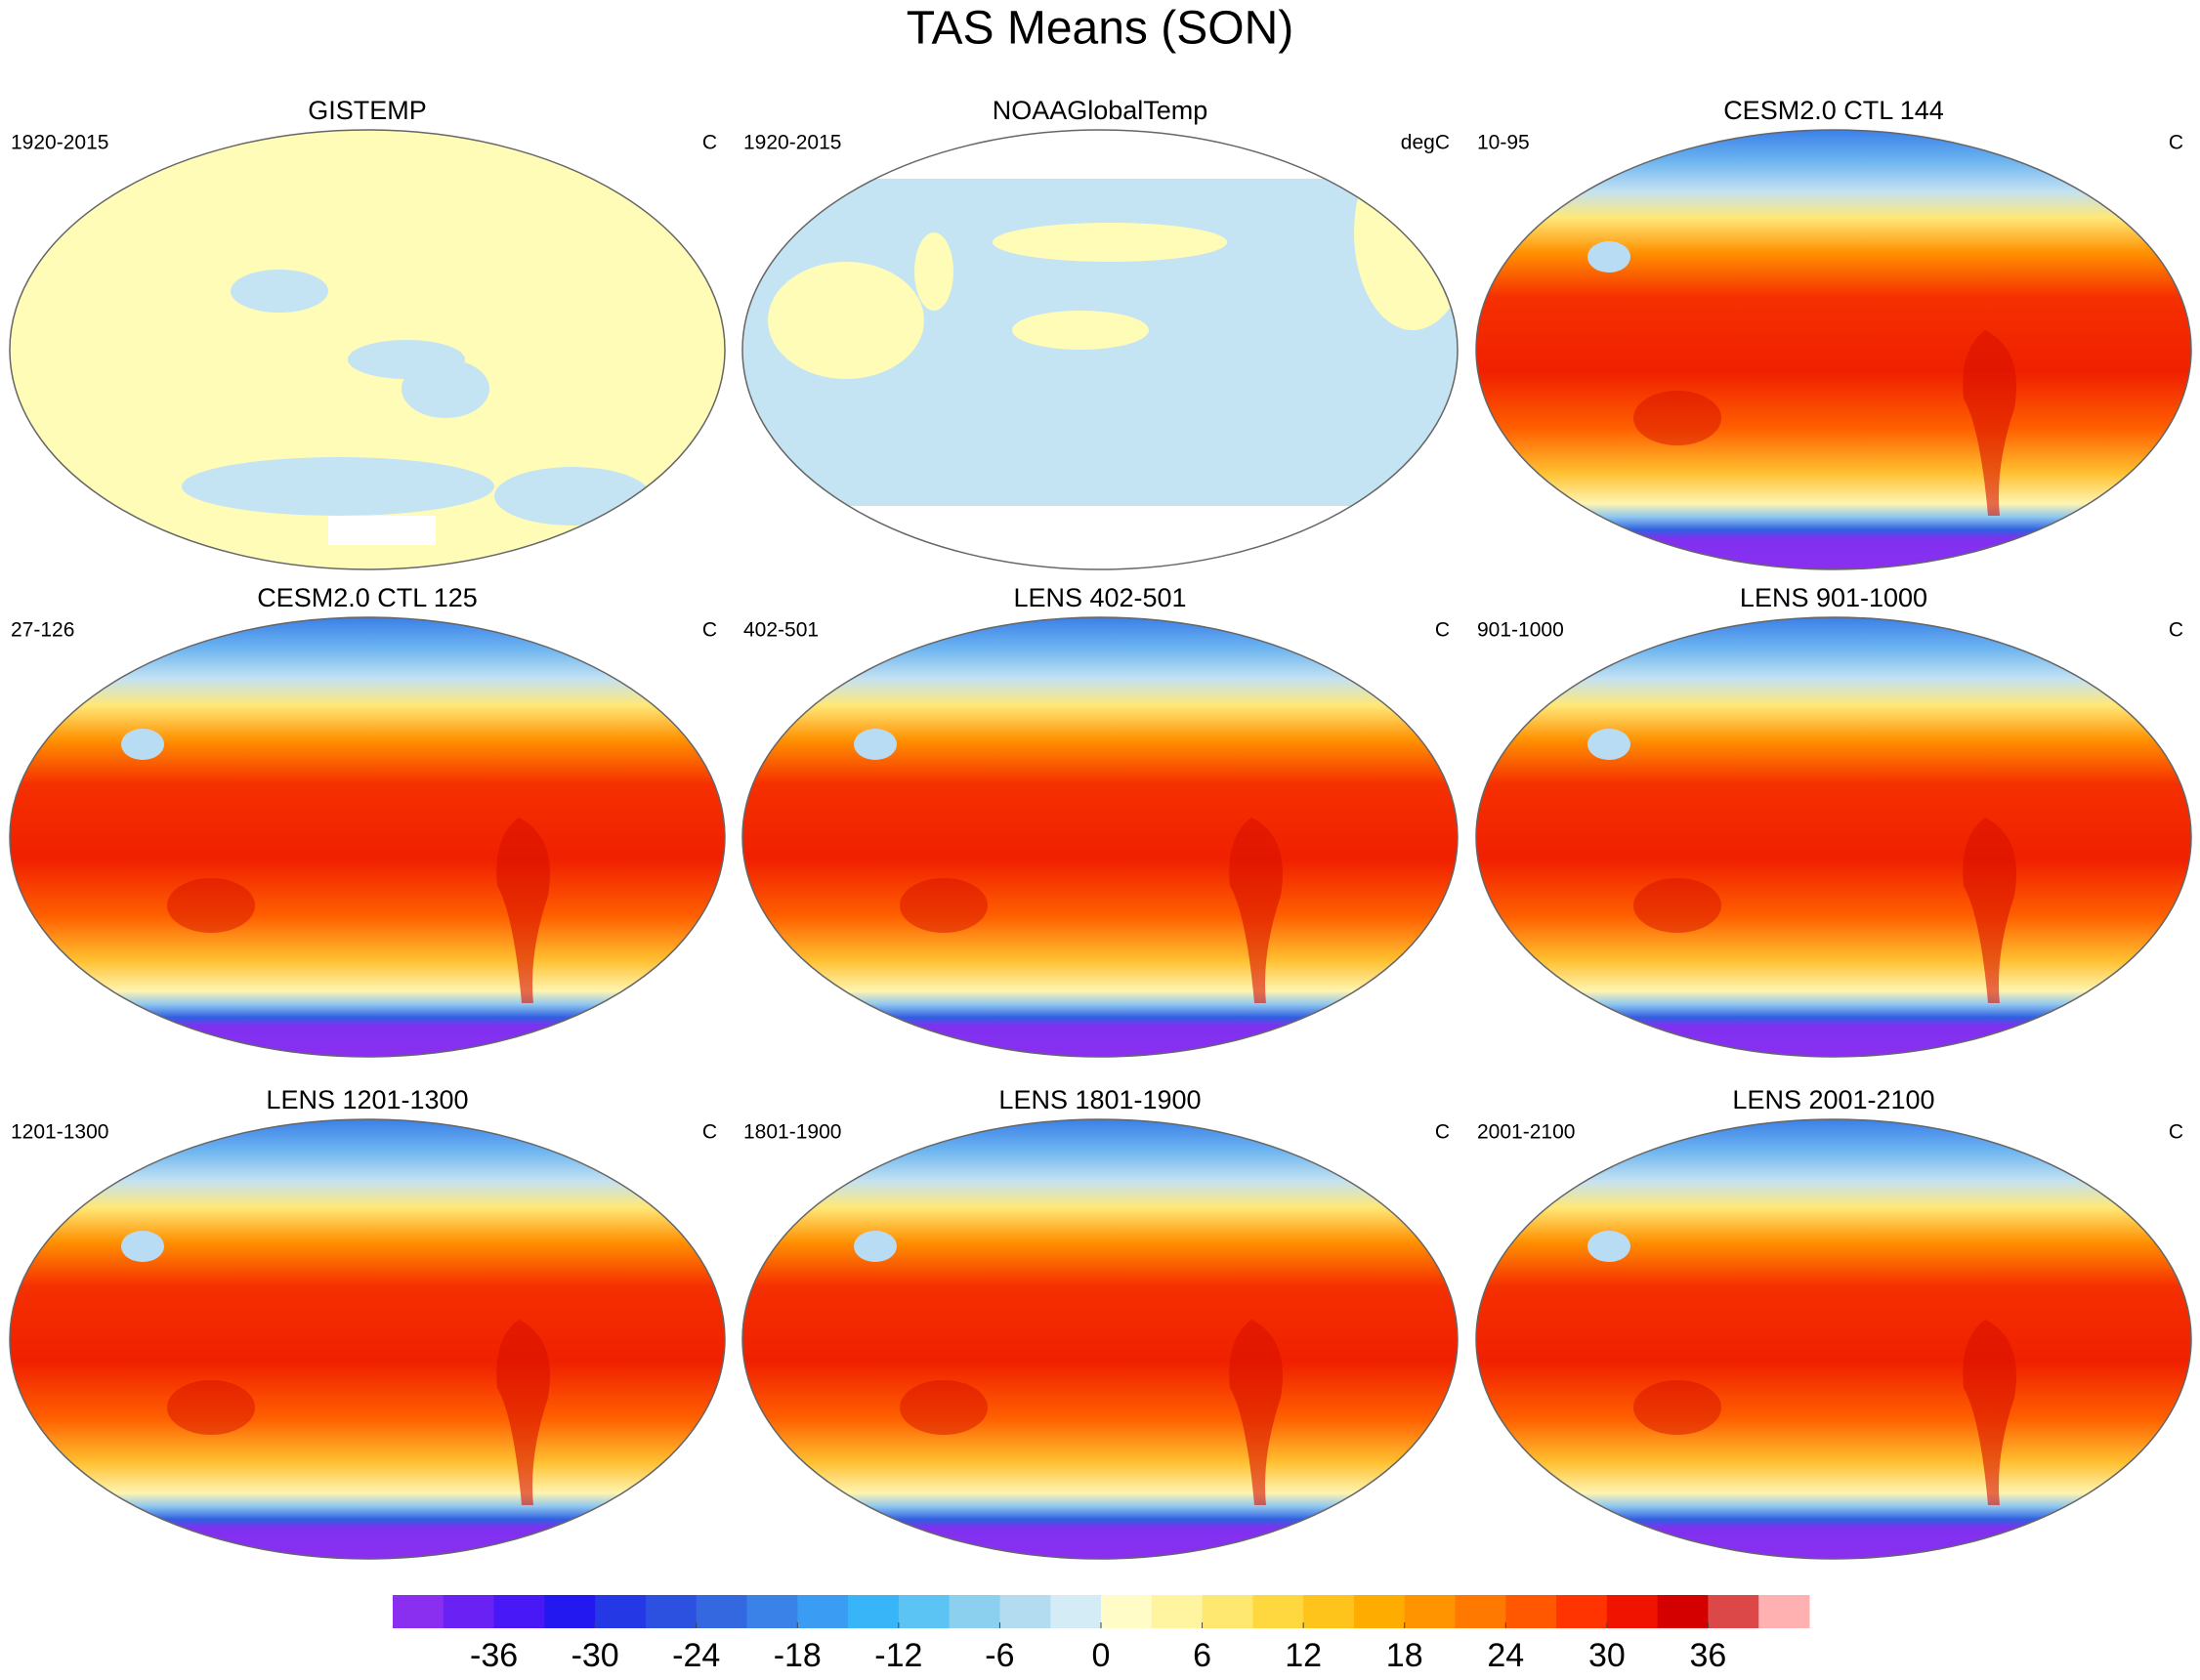 This screenshot has height=1680, width=2200. I want to click on panel-left-label: 2001-2100, so click(1526, 1132).